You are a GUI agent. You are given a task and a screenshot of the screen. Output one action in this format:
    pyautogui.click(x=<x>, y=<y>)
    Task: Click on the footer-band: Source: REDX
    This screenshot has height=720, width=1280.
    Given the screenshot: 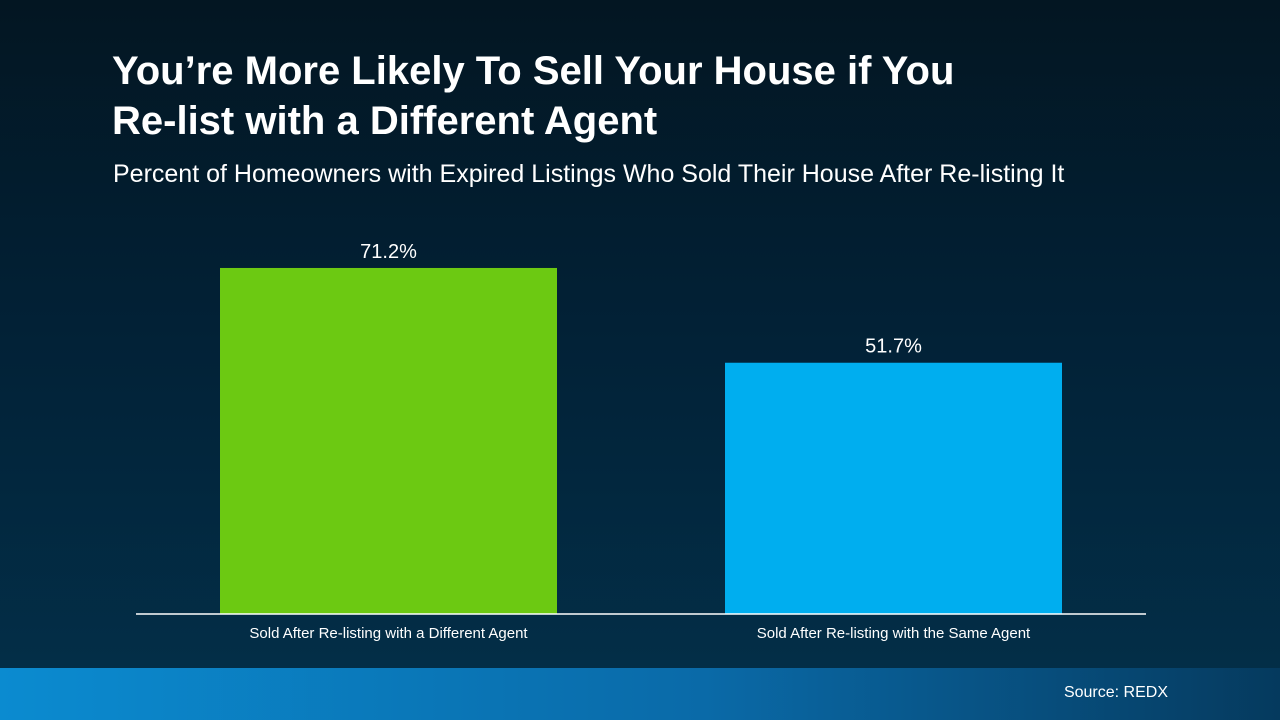 What is the action you would take?
    pyautogui.click(x=640, y=694)
    